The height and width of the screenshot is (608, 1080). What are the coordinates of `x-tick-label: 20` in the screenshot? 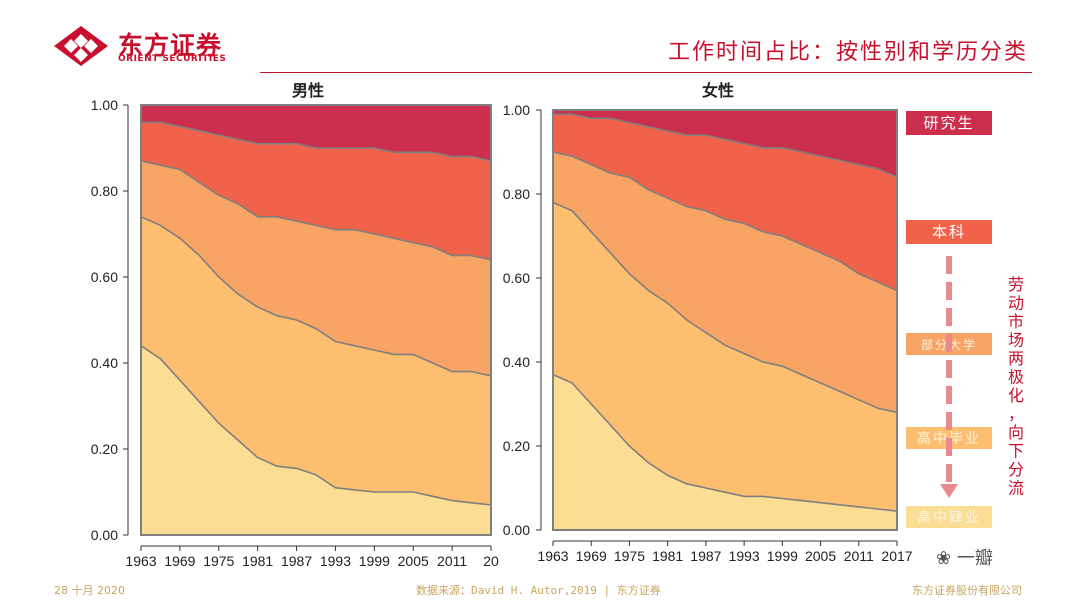 It's located at (491, 561).